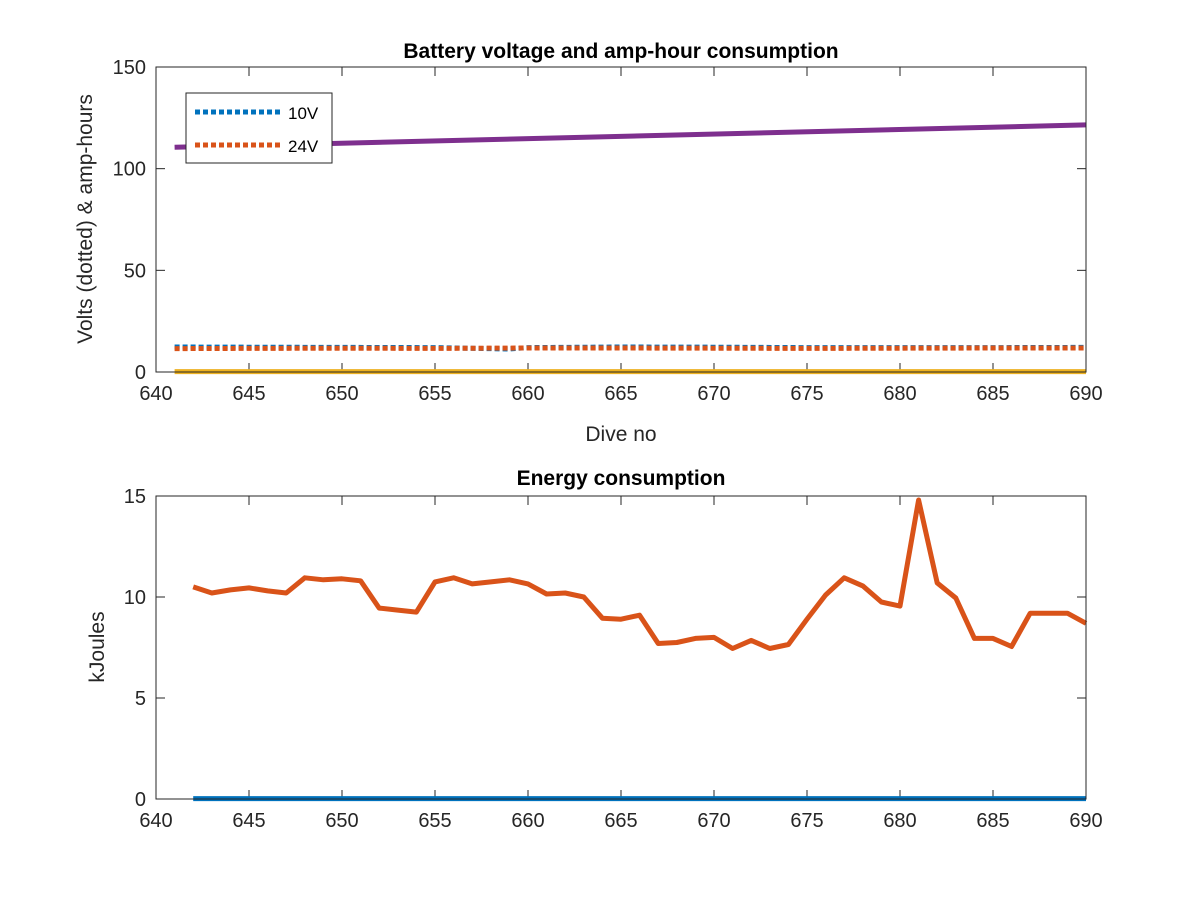  What do you see at coordinates (620, 51) in the screenshot?
I see `chart-title: Battery voltage and amp-hour consumption` at bounding box center [620, 51].